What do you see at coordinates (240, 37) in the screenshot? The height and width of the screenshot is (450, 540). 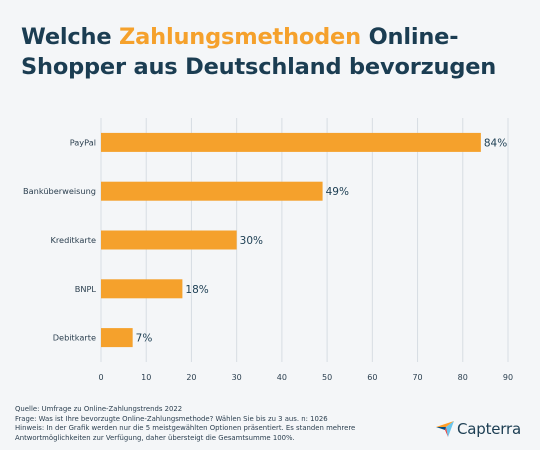 I see `title-highlight: Zahlungsmethoden` at bounding box center [240, 37].